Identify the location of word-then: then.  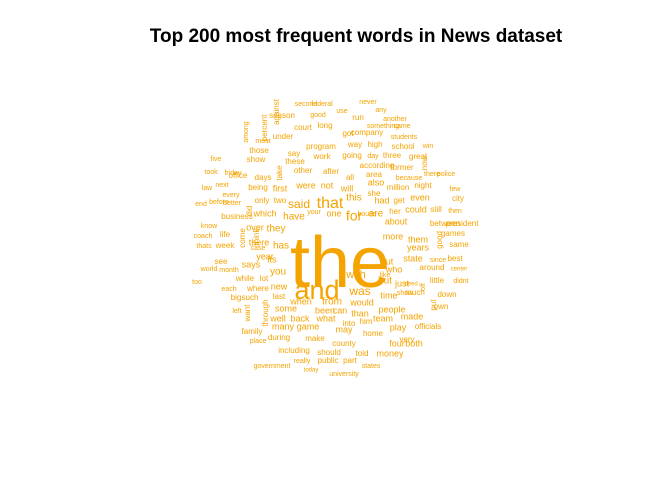
(455, 211).